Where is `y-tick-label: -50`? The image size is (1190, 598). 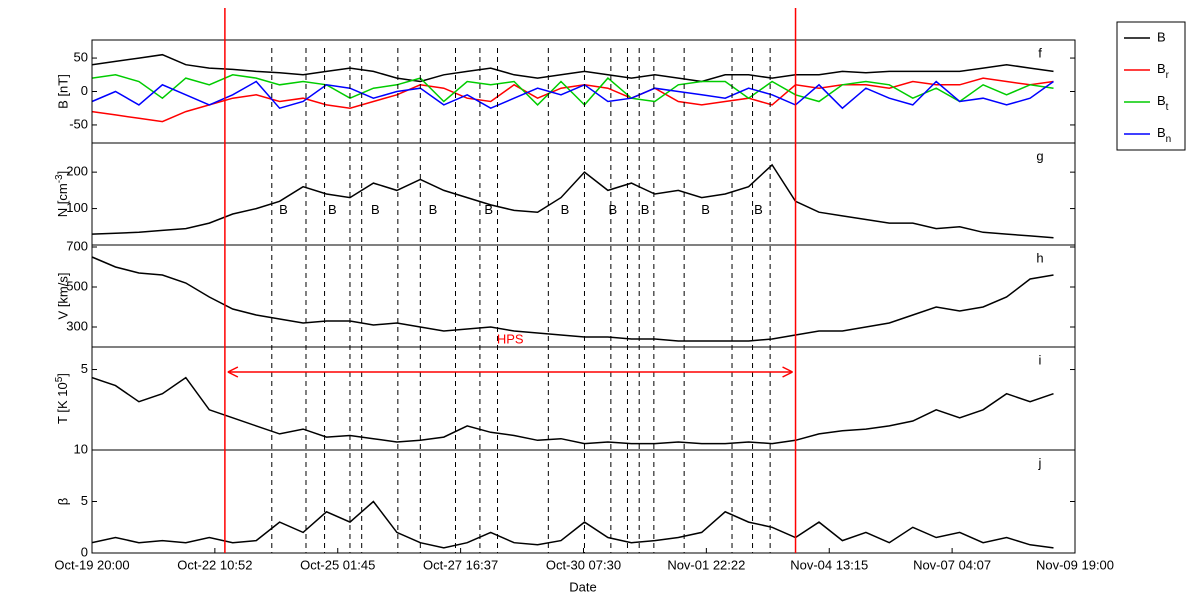
y-tick-label: -50 is located at coordinates (78, 123).